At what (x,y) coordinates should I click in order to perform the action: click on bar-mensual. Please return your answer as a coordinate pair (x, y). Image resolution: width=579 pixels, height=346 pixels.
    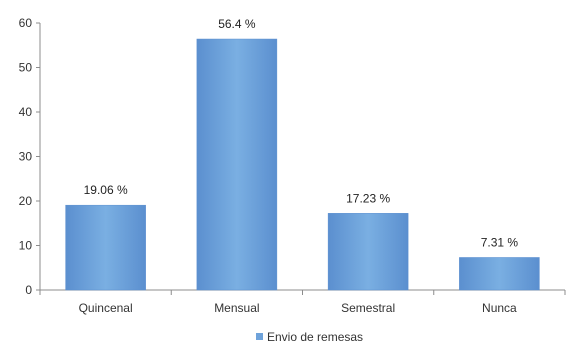
    Looking at the image, I should click on (237, 164).